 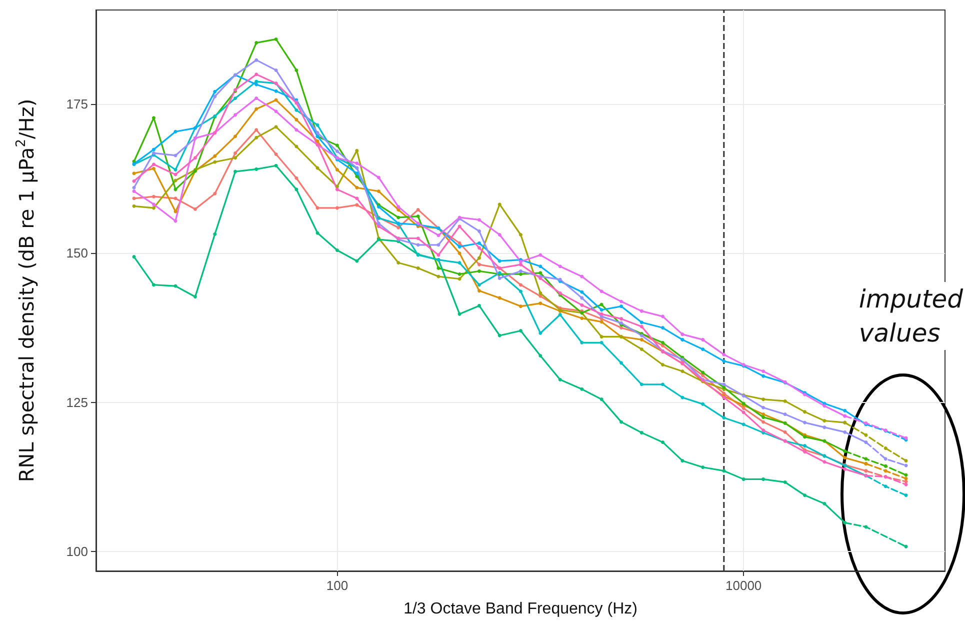 I want to click on x-tick-label: 10000, so click(x=744, y=585).